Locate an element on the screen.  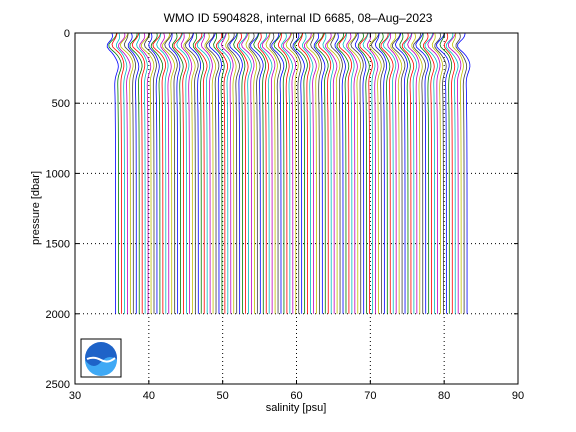
y-tick-label: 500 is located at coordinates (61, 104).